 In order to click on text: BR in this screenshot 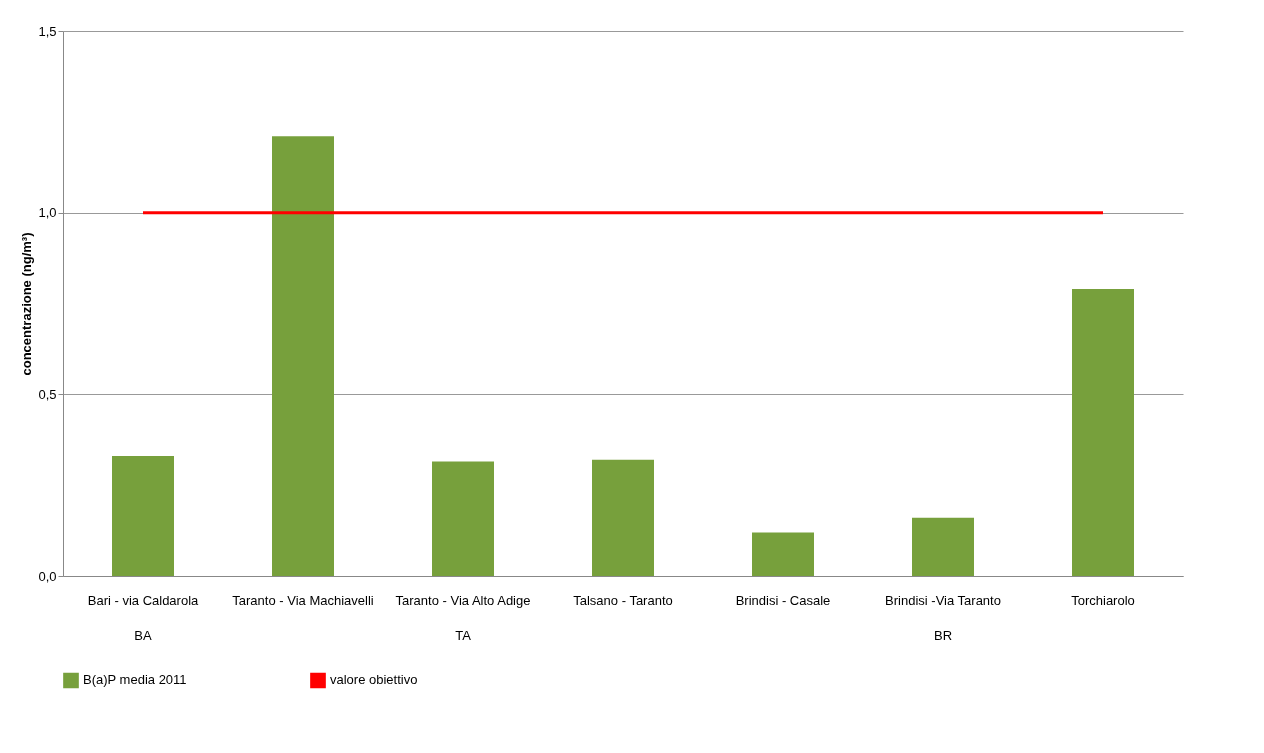, I will do `click(943, 635)`.